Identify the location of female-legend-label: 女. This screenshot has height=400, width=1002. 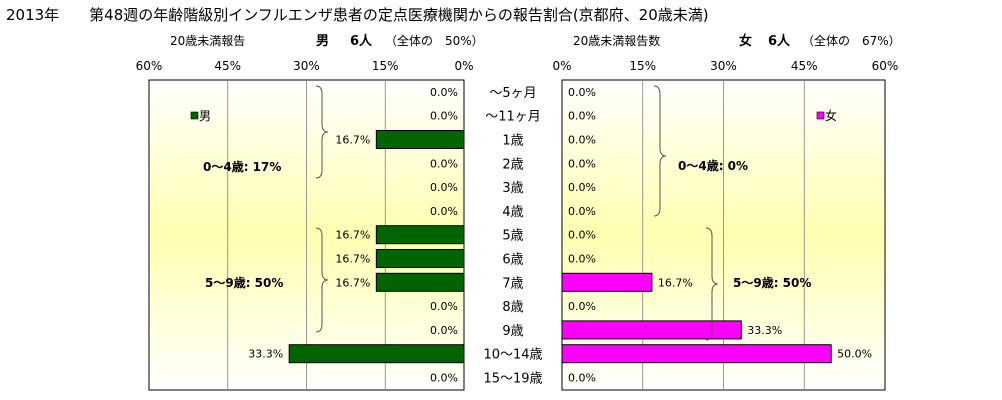
(831, 115).